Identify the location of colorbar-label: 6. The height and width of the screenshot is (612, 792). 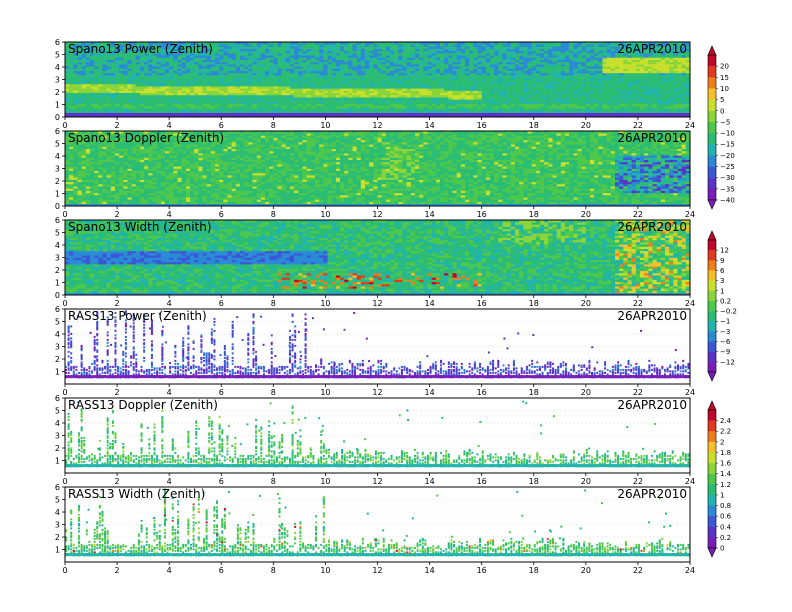
(722, 271).